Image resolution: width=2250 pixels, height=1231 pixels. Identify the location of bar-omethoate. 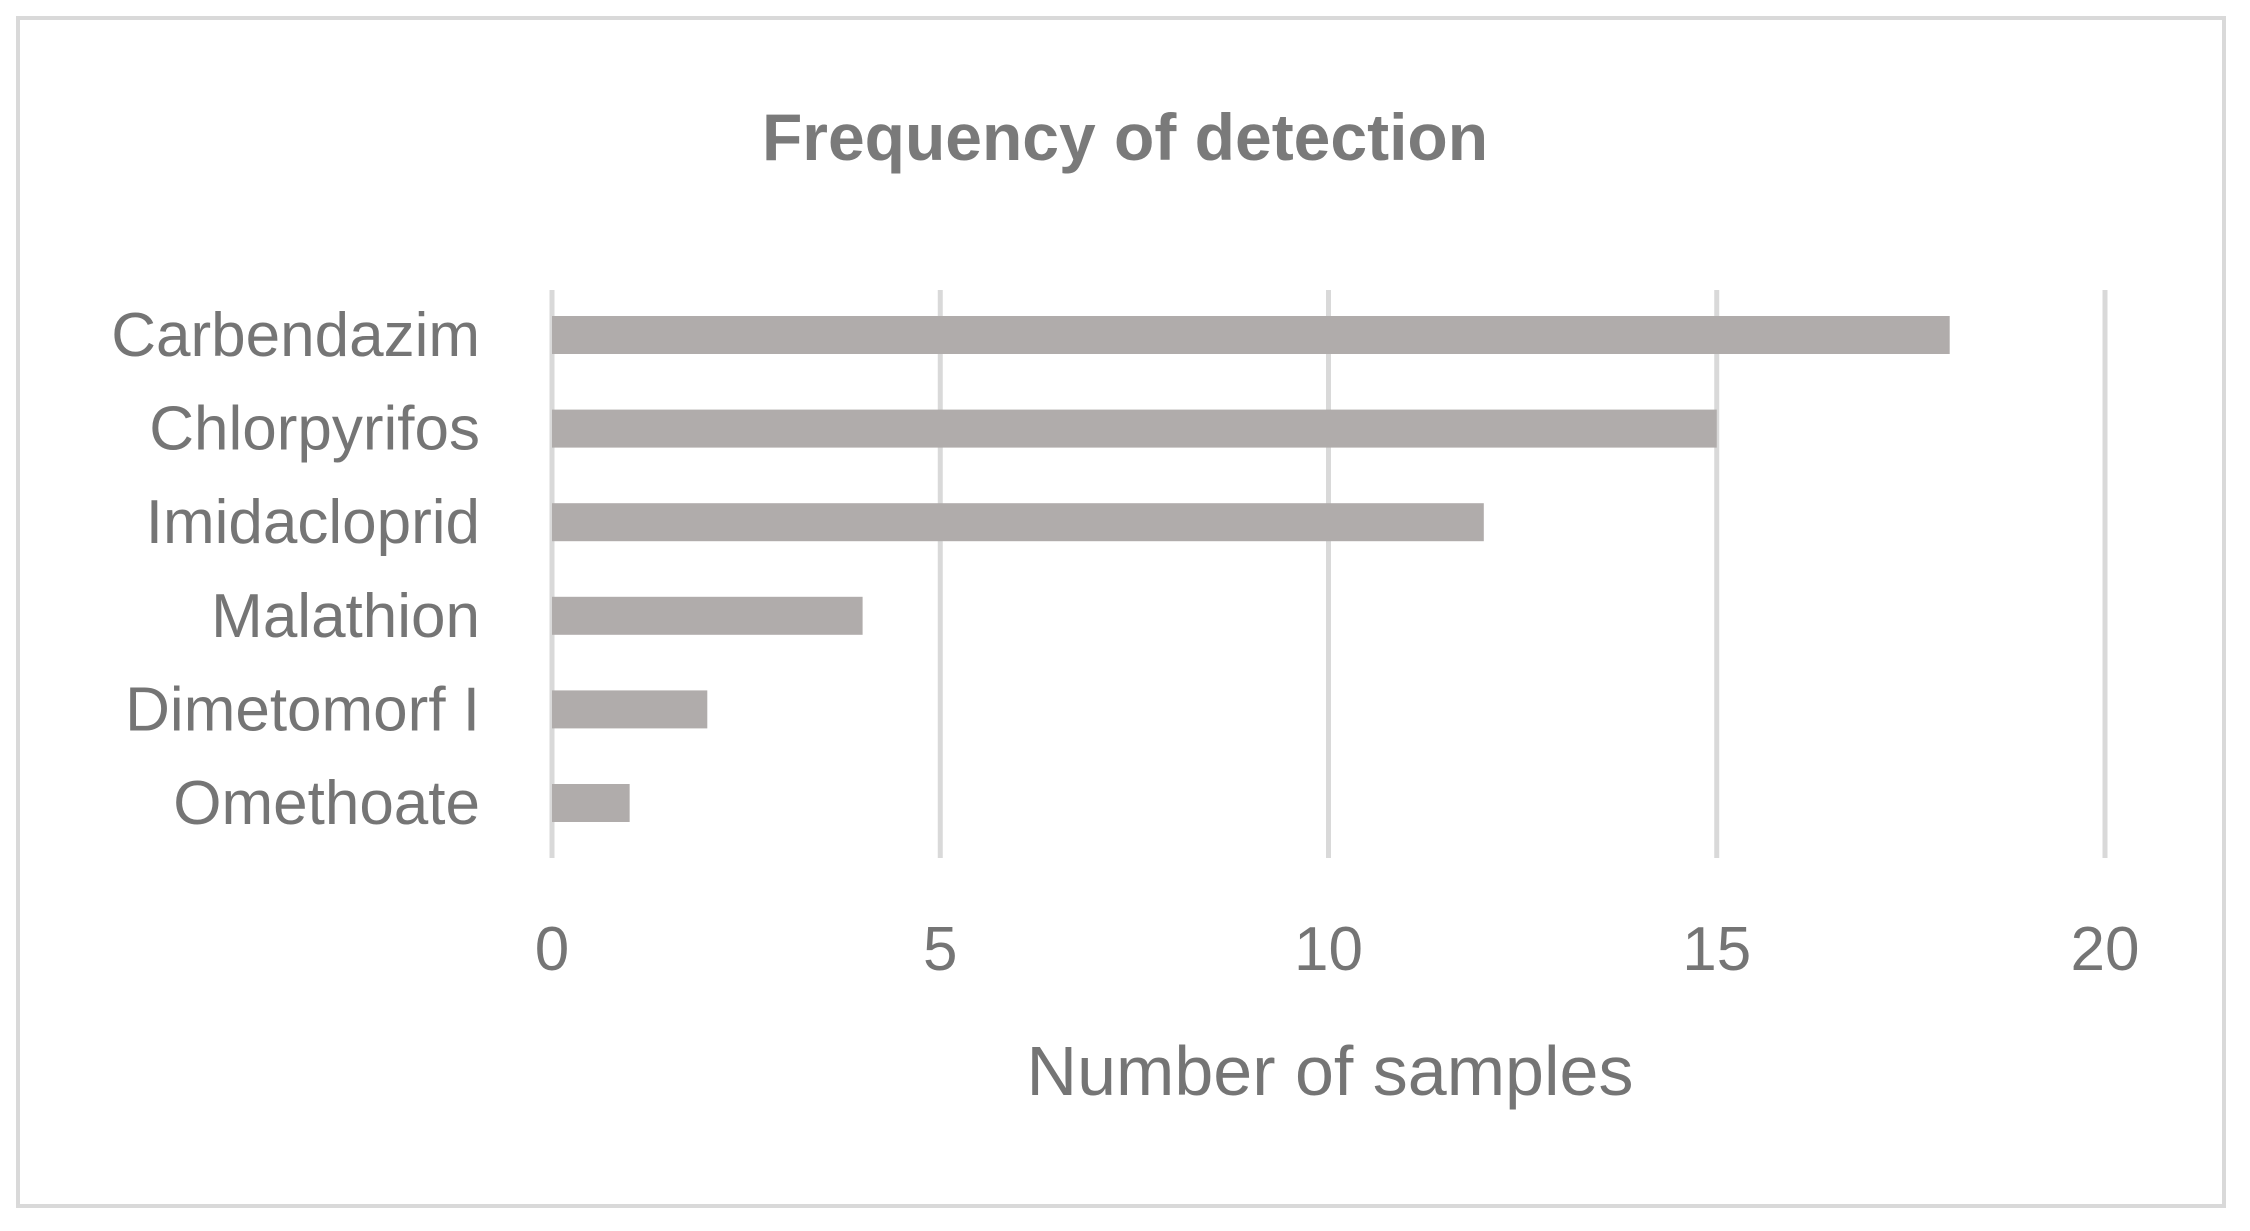
(591, 803).